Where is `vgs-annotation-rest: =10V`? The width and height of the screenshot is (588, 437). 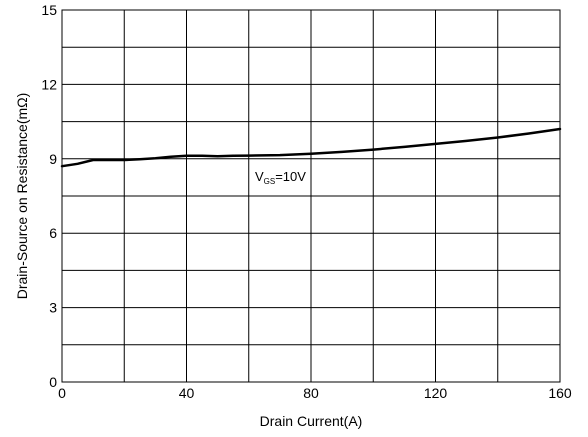
vgs-annotation-rest: =10V is located at coordinates (290, 176).